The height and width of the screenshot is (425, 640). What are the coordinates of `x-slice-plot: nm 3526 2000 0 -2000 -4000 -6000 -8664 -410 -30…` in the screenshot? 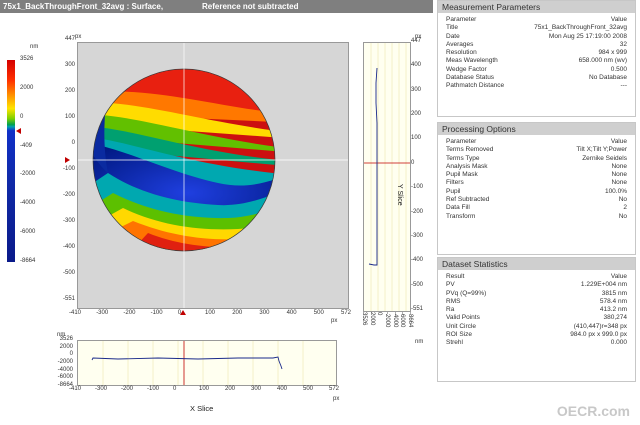 It's located at (200, 377).